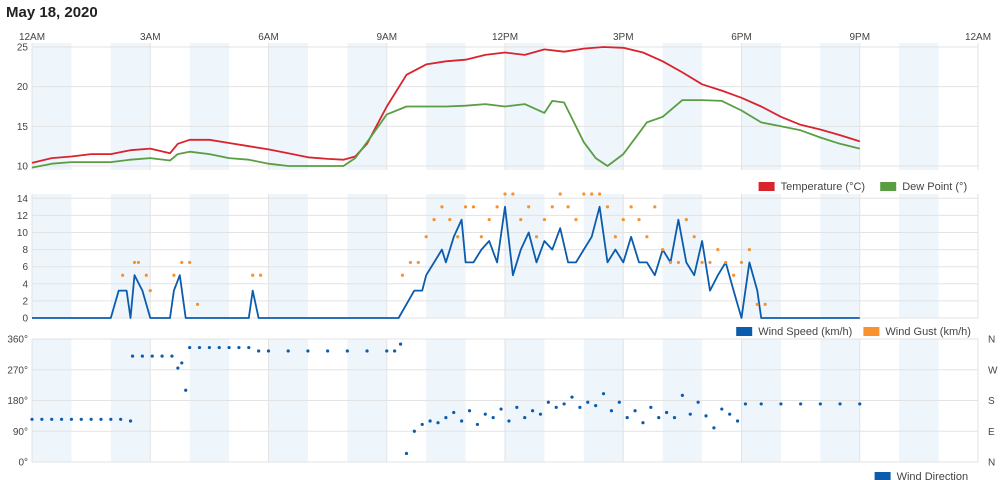  Describe the element at coordinates (23, 47) in the screenshot. I see `y-tick-label: 25` at that location.